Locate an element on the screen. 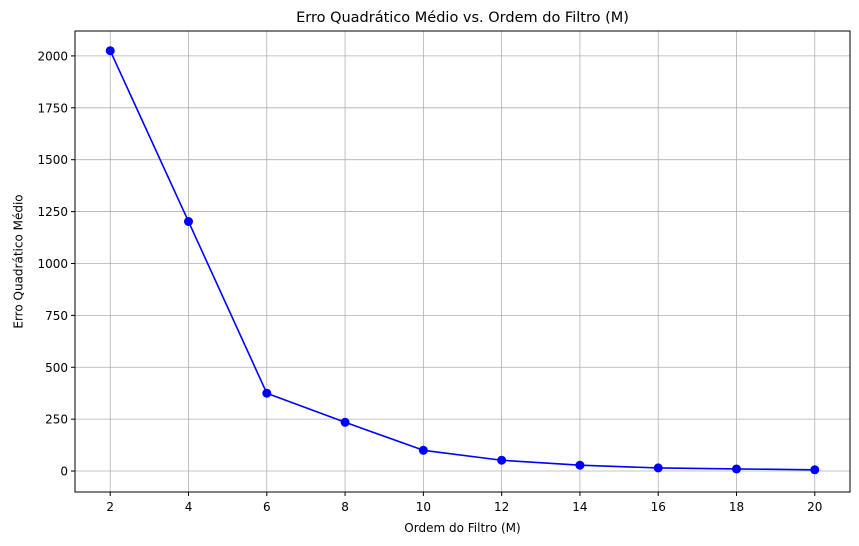  x-tick-label: 18 is located at coordinates (736, 507).